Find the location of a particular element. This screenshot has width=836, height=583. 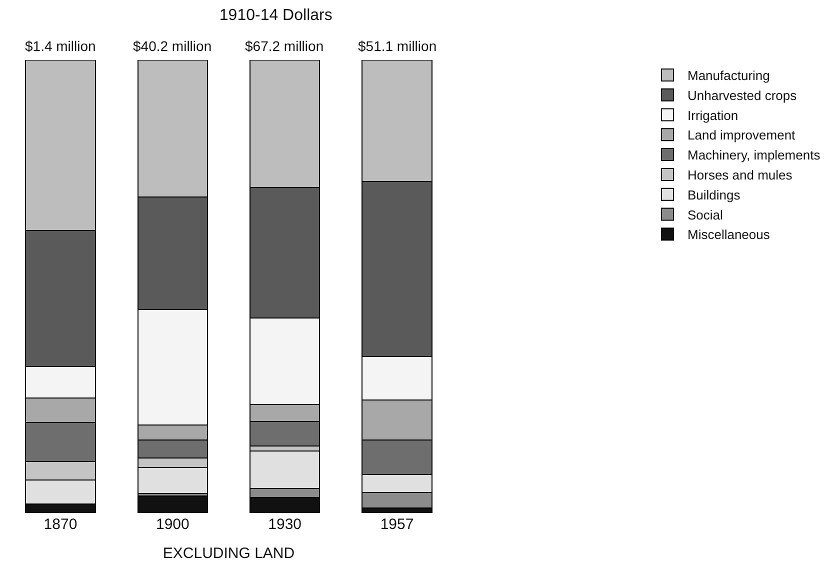

text: $40.2 million is located at coordinates (172, 46).